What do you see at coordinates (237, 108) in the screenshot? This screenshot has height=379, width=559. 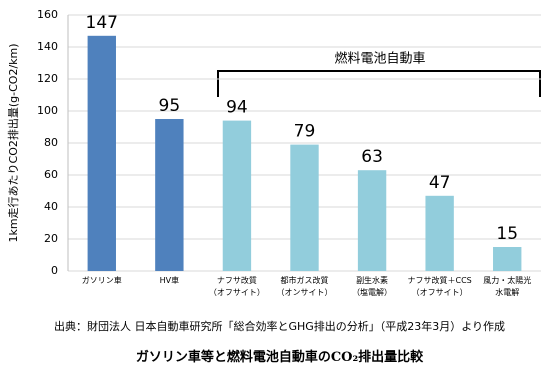 I see `value-label: 94` at bounding box center [237, 108].